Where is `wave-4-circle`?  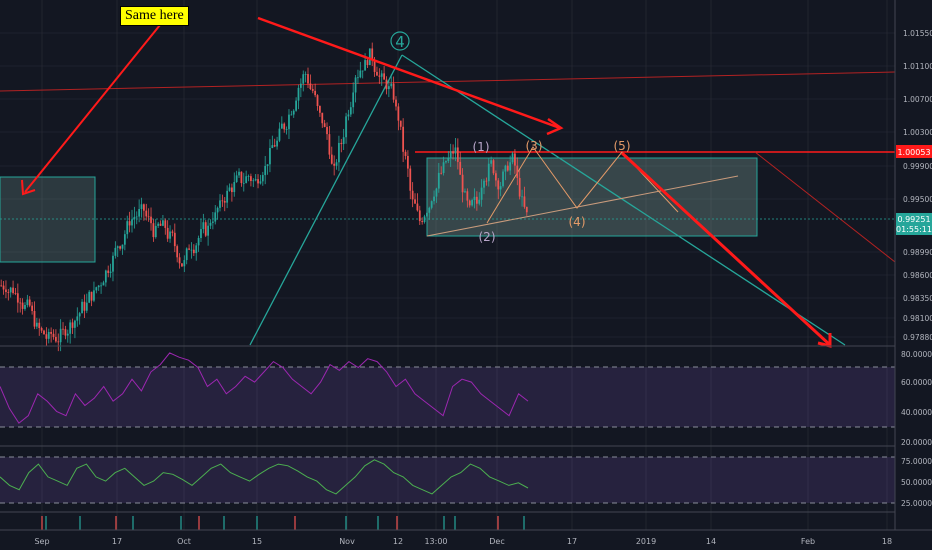
wave-4-circle is located at coordinates (400, 41).